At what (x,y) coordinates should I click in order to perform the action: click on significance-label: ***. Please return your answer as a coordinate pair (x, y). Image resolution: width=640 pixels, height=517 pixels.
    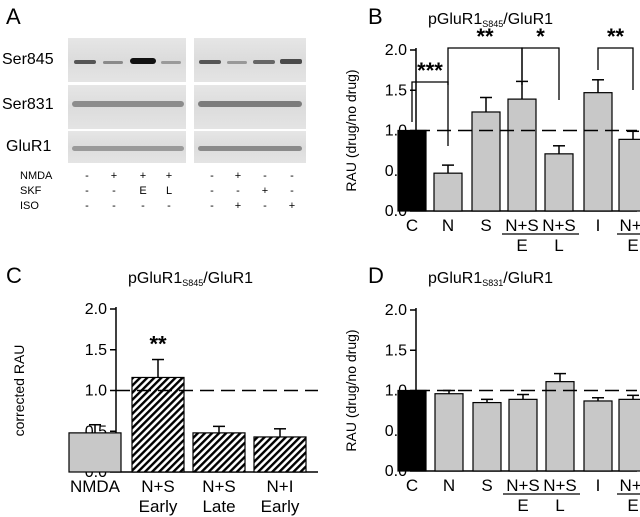
    Looking at the image, I should click on (430, 70).